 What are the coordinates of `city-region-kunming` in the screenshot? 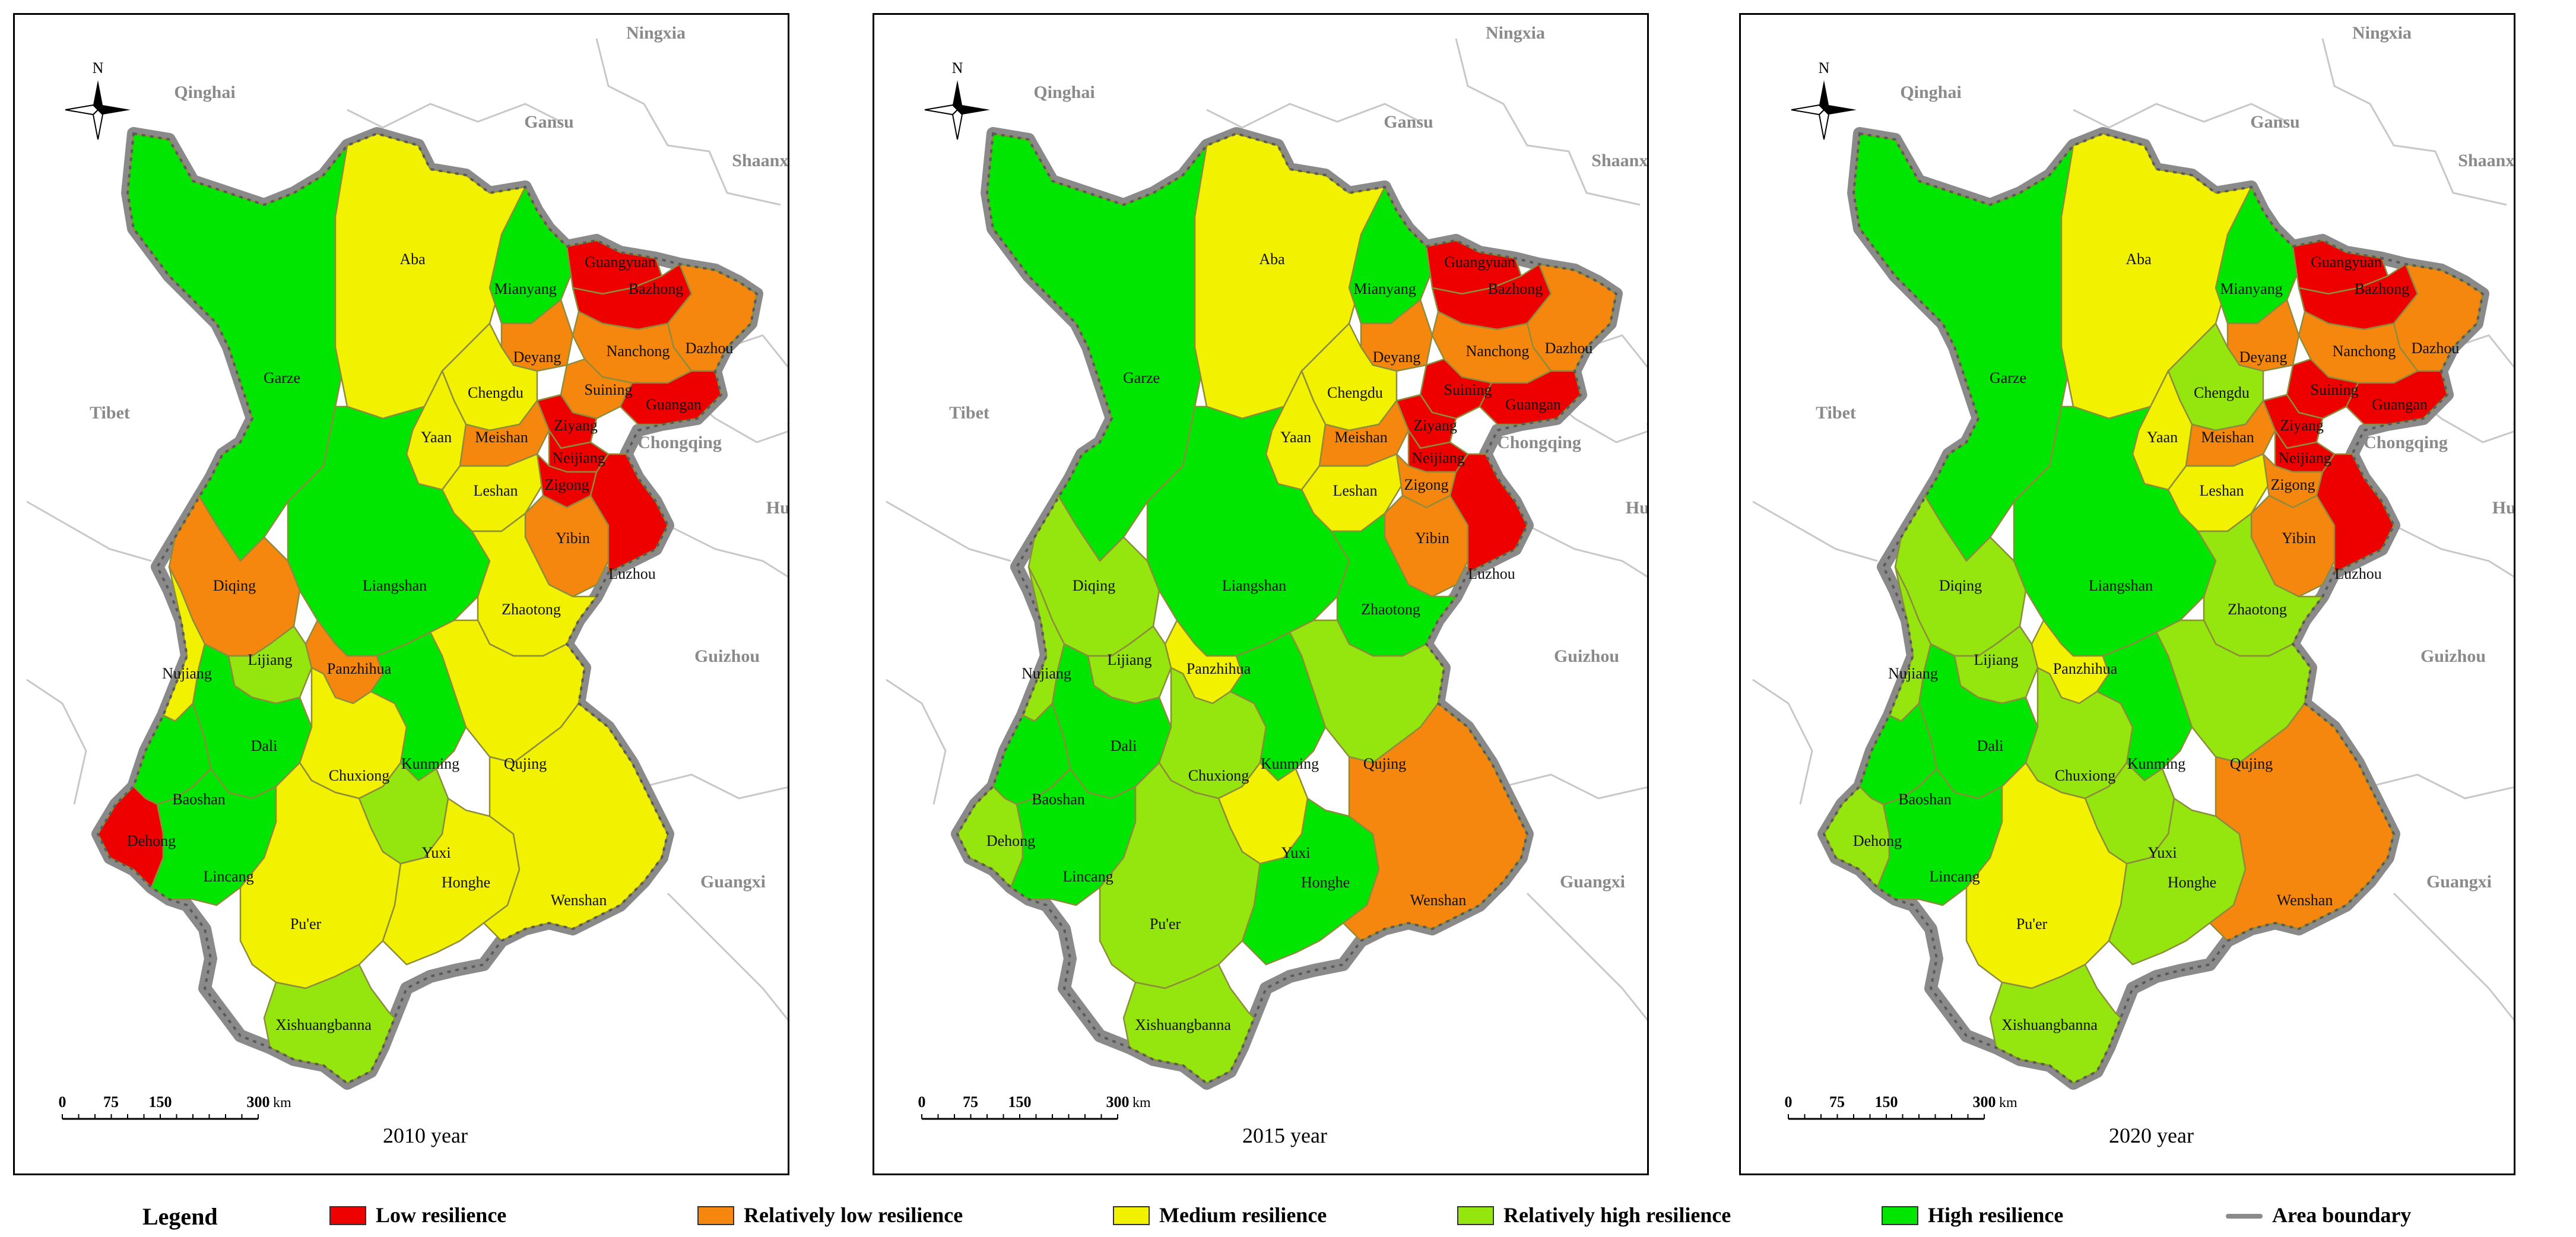 It's located at (418, 707).